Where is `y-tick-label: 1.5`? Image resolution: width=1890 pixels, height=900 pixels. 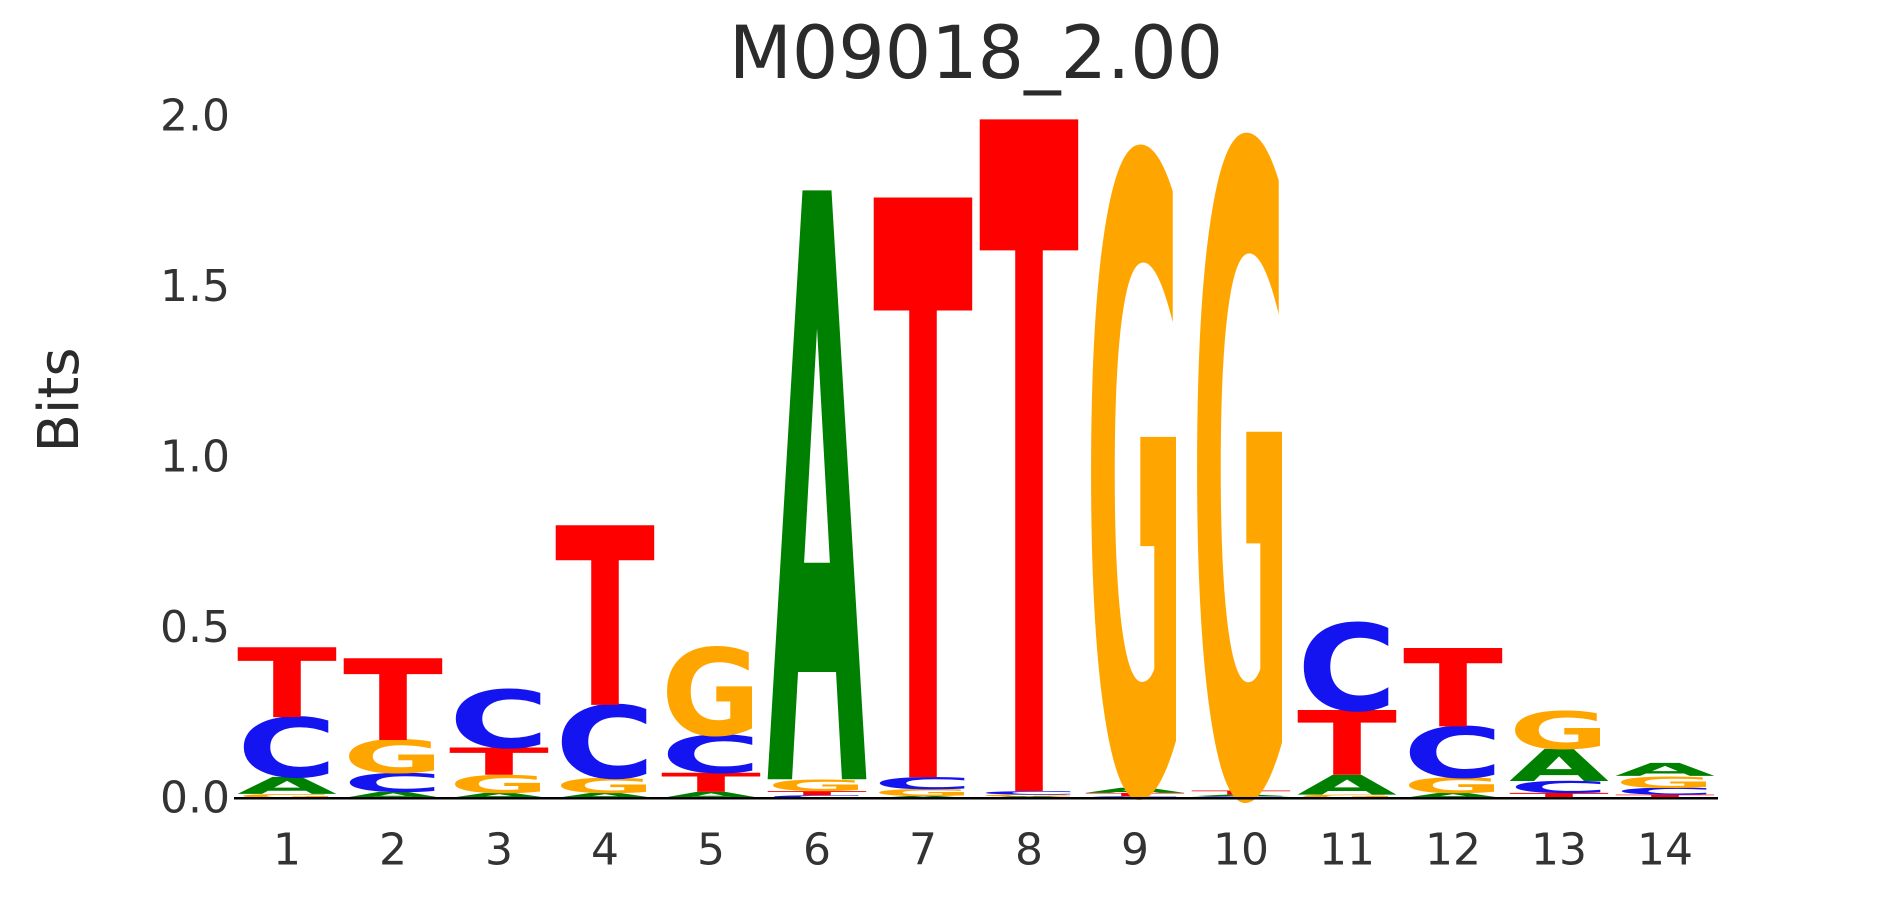
y-tick-label: 1.5 is located at coordinates (195, 286).